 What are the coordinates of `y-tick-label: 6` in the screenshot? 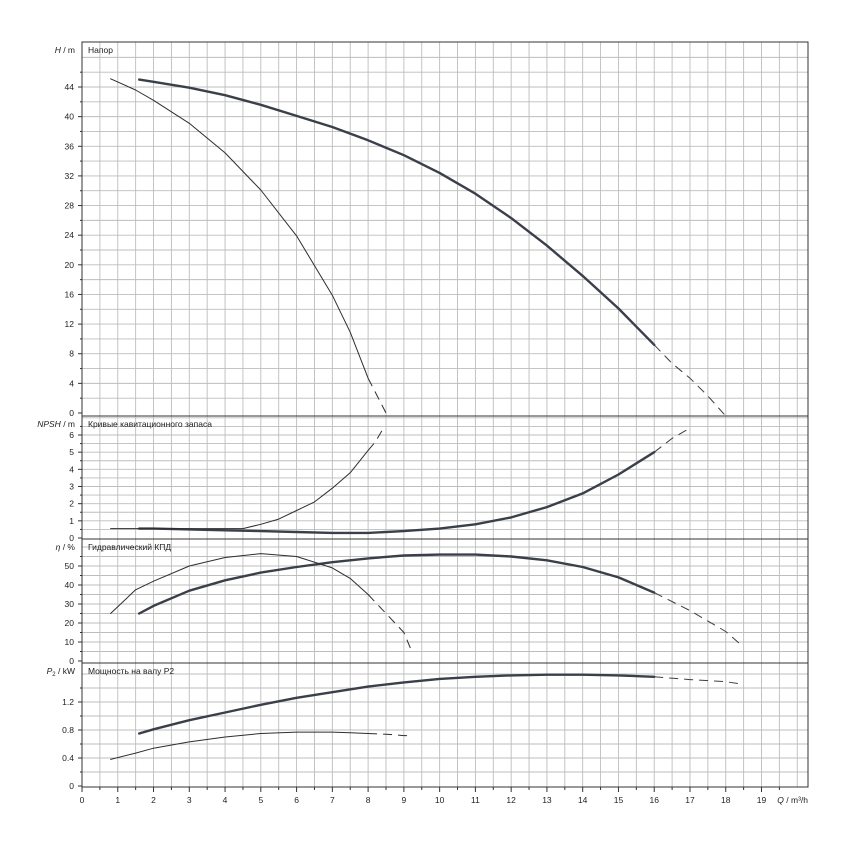 It's located at (71, 435).